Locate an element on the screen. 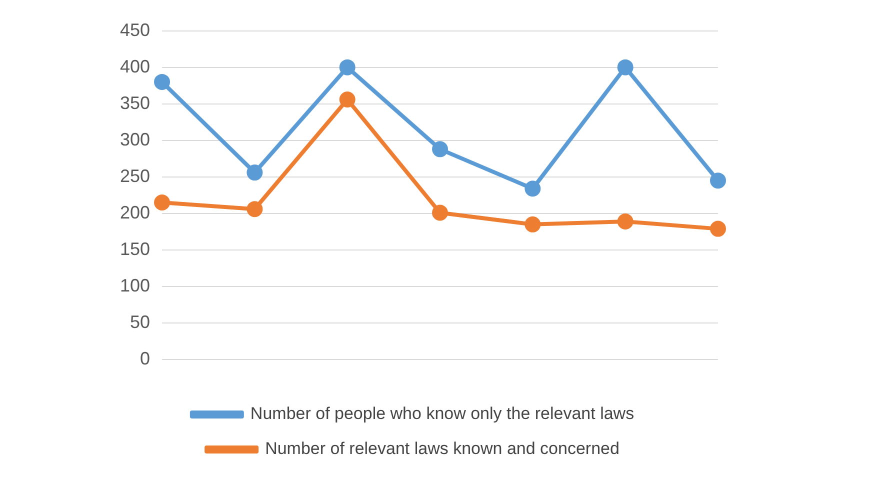 The width and height of the screenshot is (896, 488). legend-label: Number of people who know only the relevant laws is located at coordinates (442, 414).